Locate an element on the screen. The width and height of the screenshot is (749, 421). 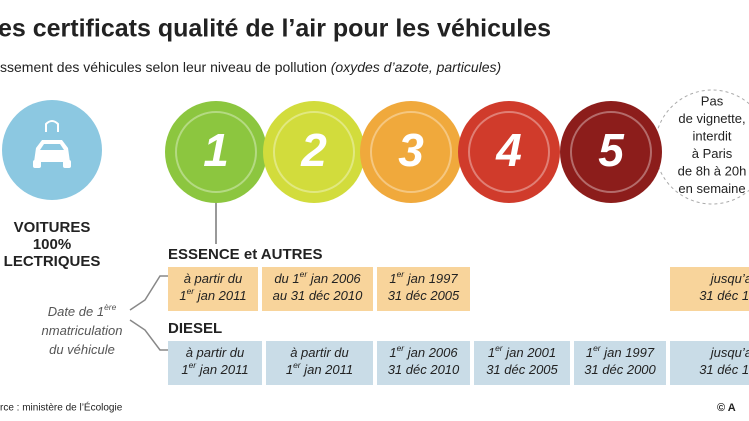
electric-label: 100% is located at coordinates (52, 244).